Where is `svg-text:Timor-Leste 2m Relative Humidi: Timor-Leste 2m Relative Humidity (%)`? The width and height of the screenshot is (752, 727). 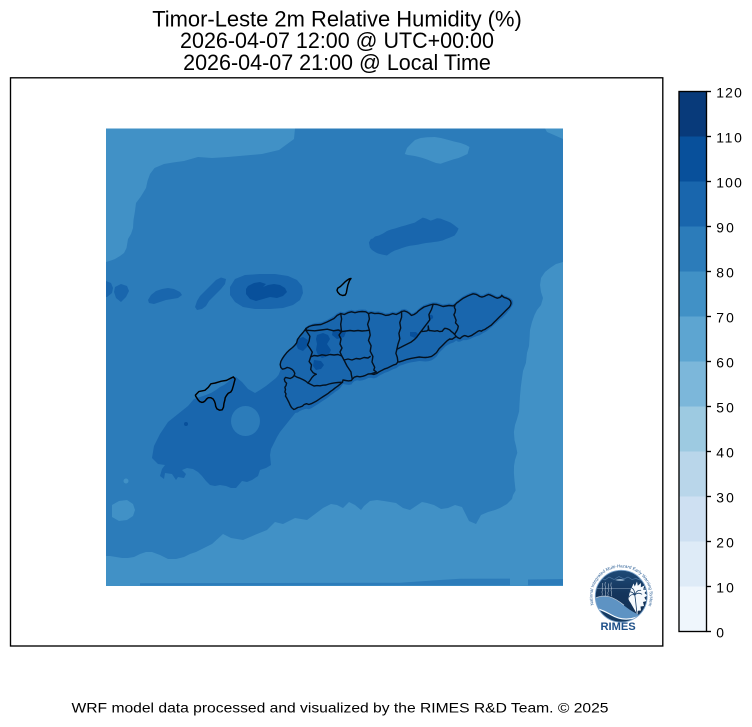 svg-text:Timor-Leste 2m Relative Humidi: Timor-Leste 2m Relative Humidity (%) is located at coordinates (337, 19).